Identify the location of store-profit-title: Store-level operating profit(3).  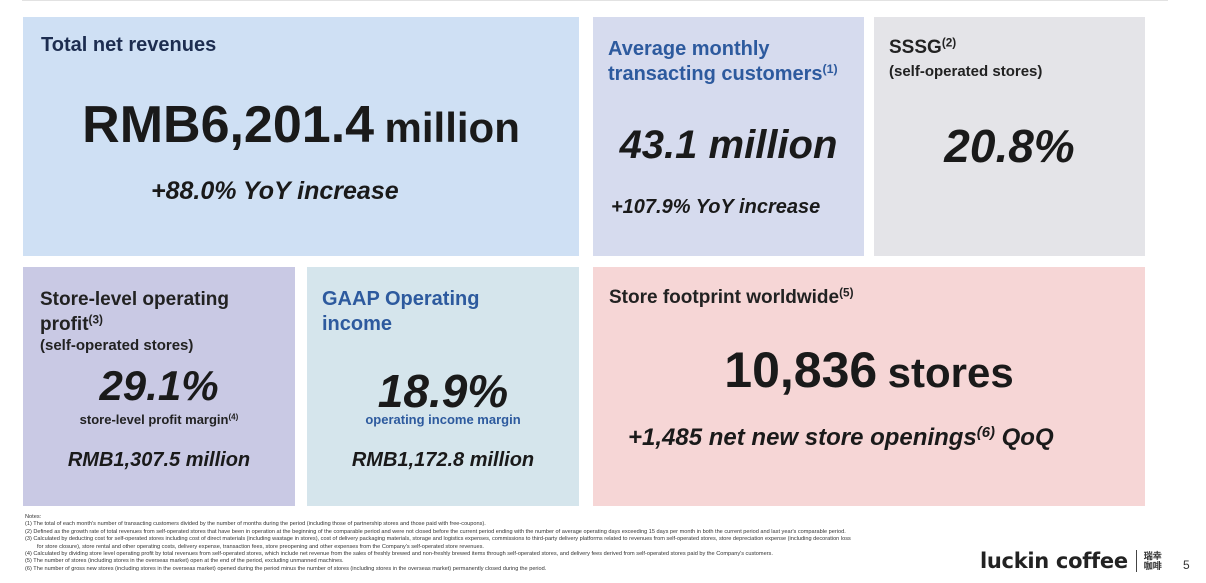
(134, 312).